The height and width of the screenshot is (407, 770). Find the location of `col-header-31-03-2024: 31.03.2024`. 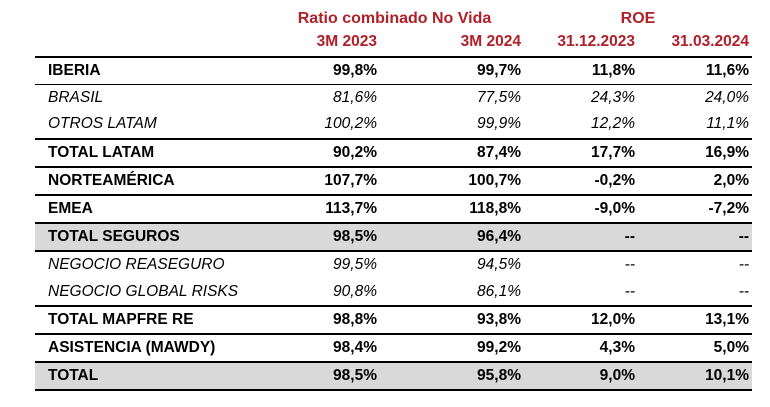

col-header-31-03-2024: 31.03.2024 is located at coordinates (710, 41).